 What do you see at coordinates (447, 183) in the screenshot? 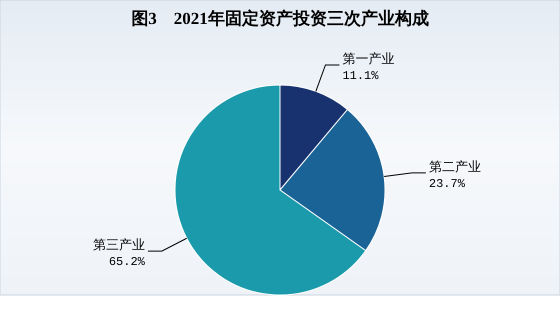
I see `data-label: 23.7%` at bounding box center [447, 183].